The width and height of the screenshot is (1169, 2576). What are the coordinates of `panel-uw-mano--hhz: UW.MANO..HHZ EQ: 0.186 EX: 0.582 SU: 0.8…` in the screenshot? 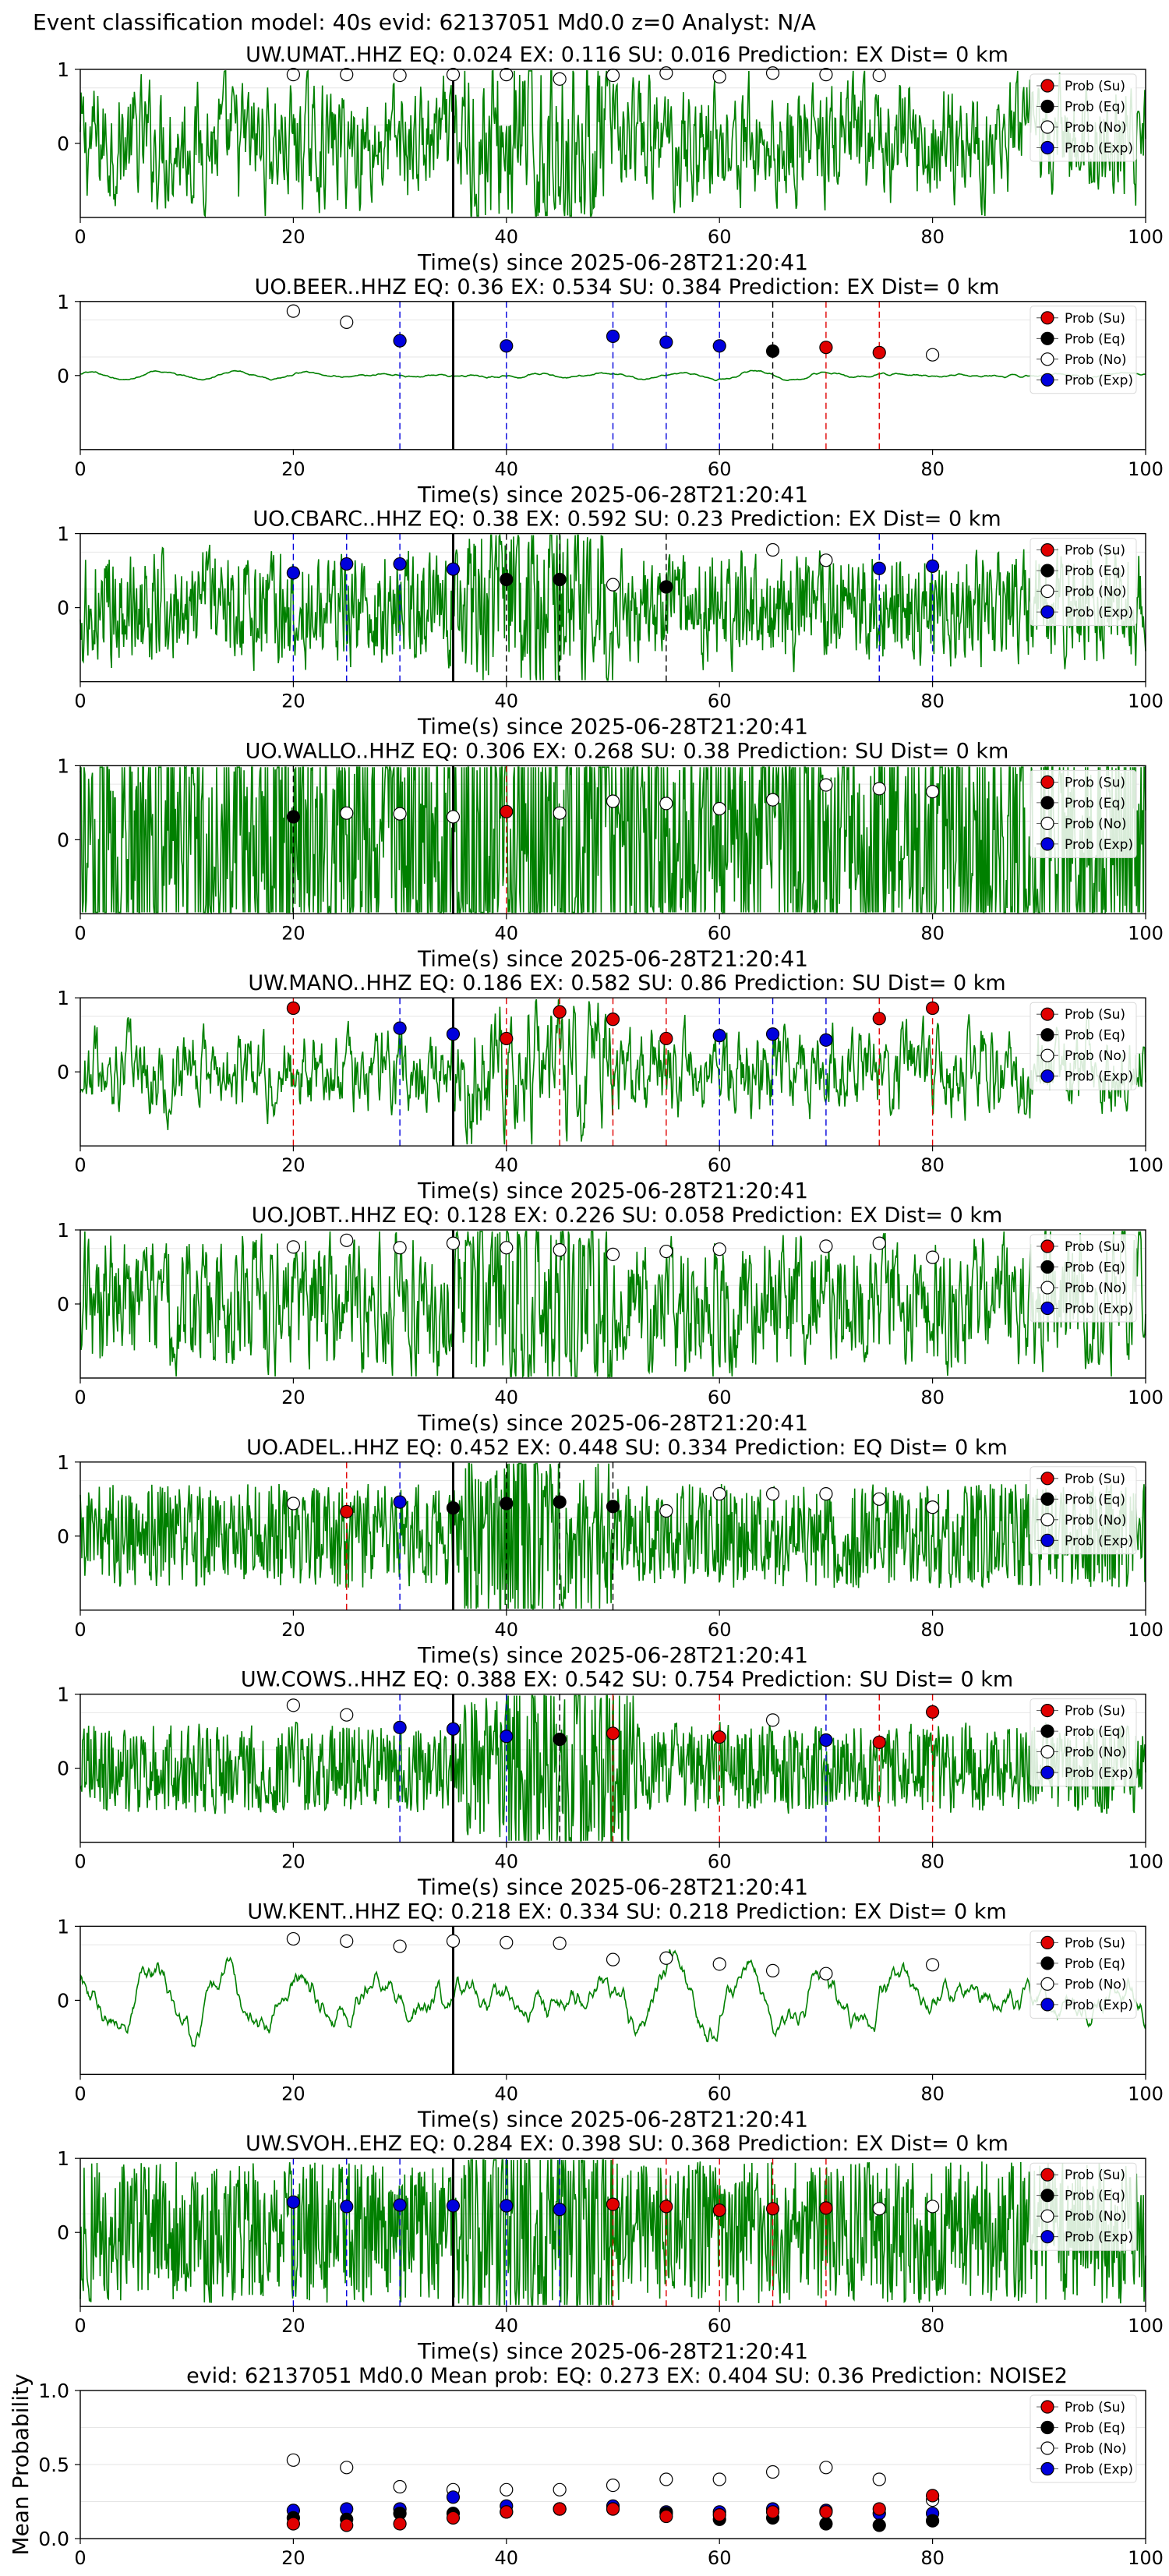 It's located at (610, 1087).